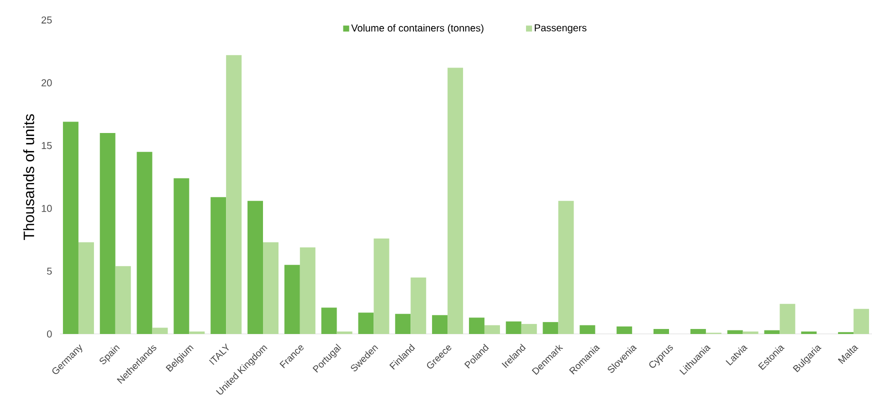  Describe the element at coordinates (49, 271) in the screenshot. I see `y-tick-label: 5` at that location.